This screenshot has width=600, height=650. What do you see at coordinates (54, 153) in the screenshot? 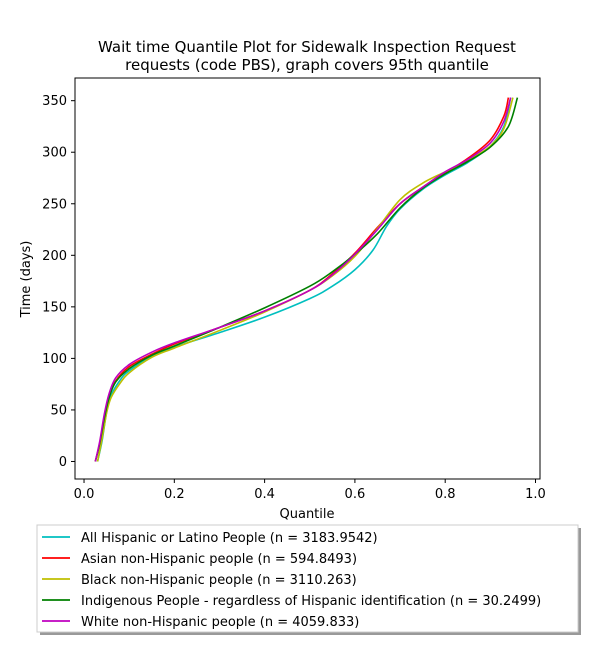
I see `y-tick-label: 300` at bounding box center [54, 153].